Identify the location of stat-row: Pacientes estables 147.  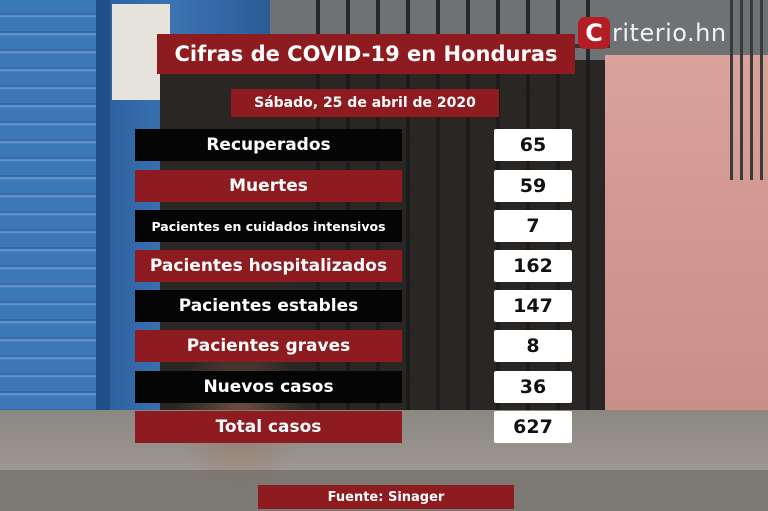
(355, 306).